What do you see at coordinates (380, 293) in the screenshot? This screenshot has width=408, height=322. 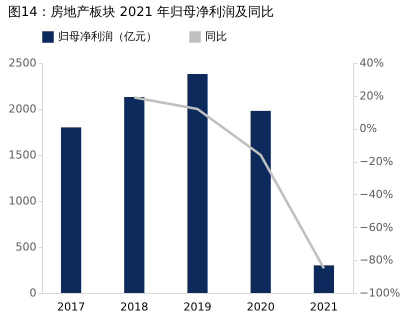 I see `y2-tick-label: −100%` at bounding box center [380, 293].